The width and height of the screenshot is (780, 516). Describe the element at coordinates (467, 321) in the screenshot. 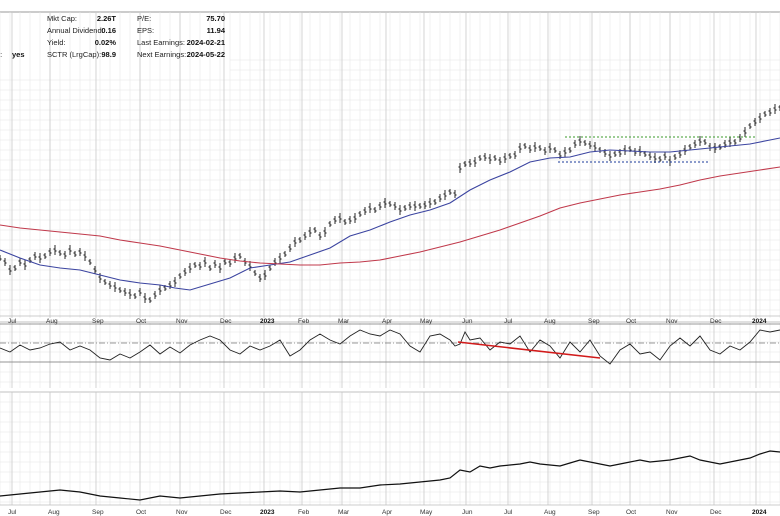

I see `x-tick-label-top: Jun` at that location.